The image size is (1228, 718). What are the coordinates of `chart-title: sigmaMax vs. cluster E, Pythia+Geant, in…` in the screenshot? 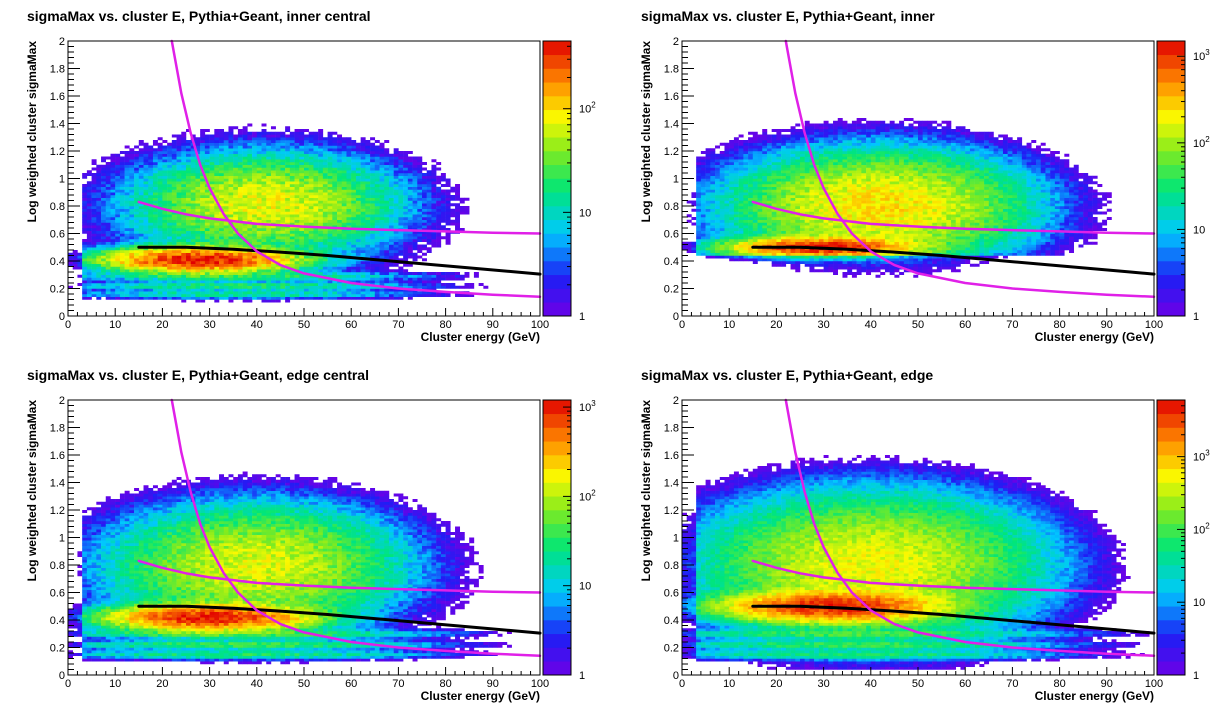 It's located at (199, 16).